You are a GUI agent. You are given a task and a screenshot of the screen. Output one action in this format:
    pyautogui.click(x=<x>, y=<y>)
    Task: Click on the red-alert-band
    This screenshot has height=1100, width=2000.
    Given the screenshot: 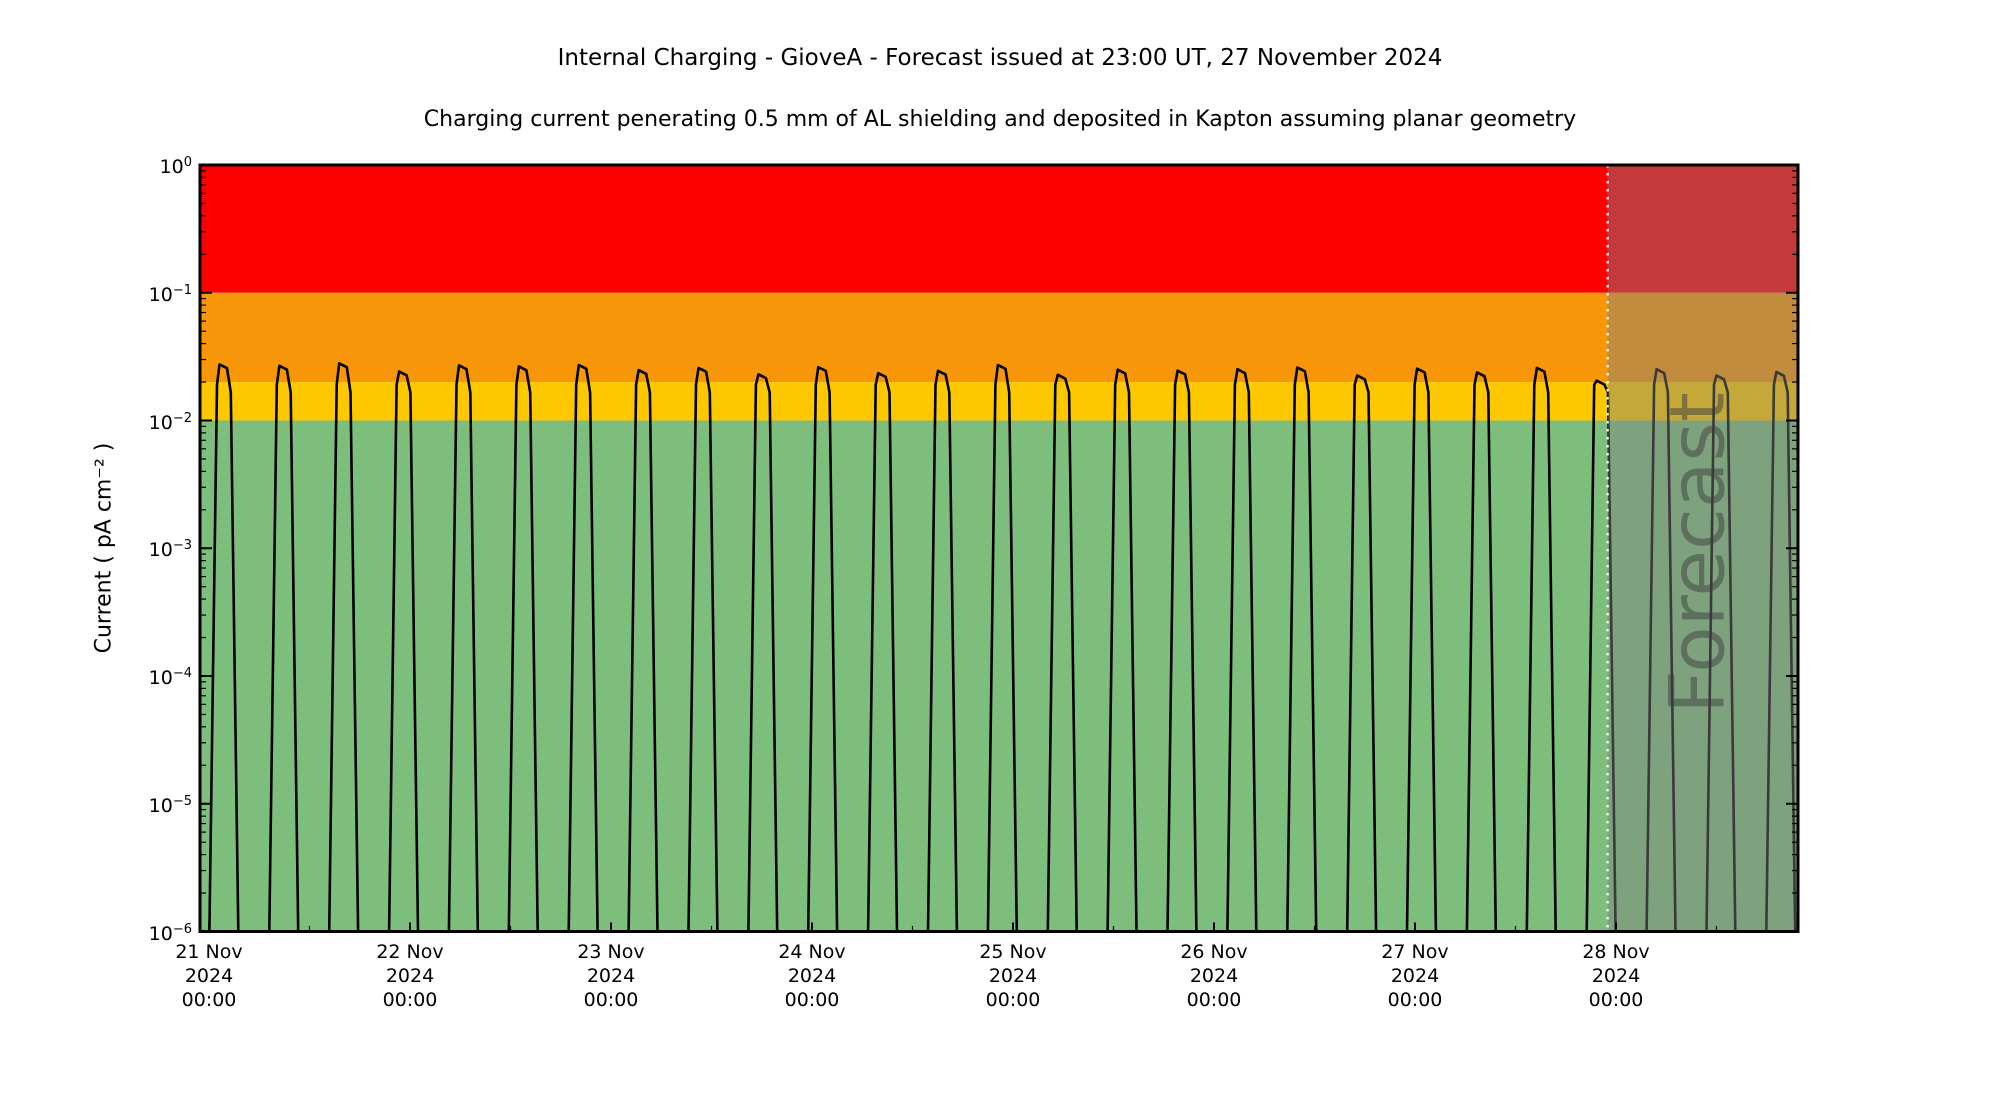 What is the action you would take?
    pyautogui.click(x=999, y=229)
    